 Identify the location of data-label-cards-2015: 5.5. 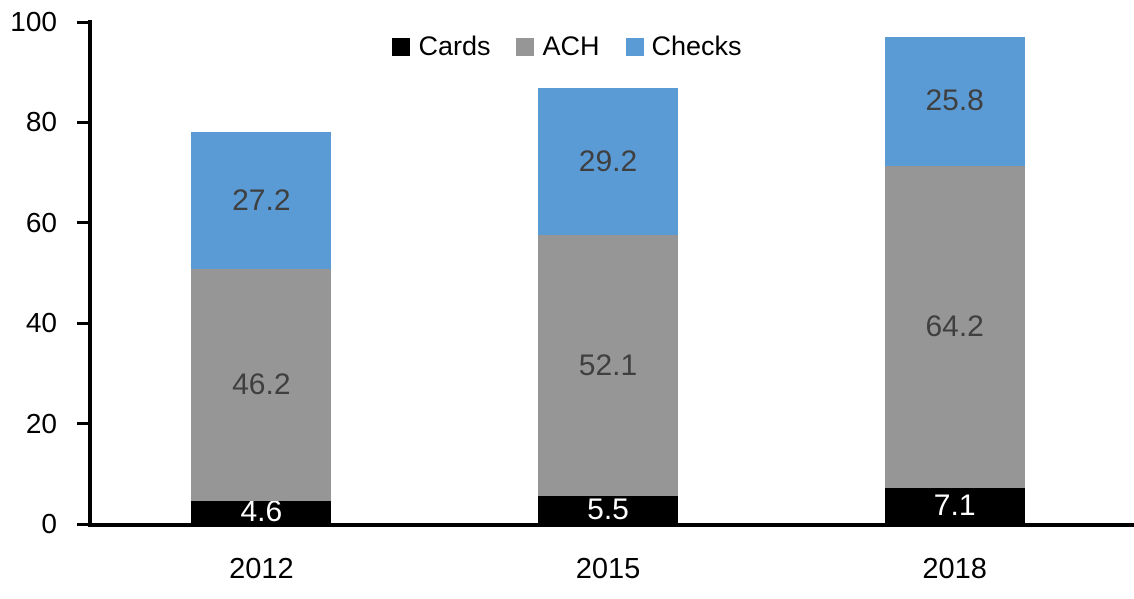
(608, 510).